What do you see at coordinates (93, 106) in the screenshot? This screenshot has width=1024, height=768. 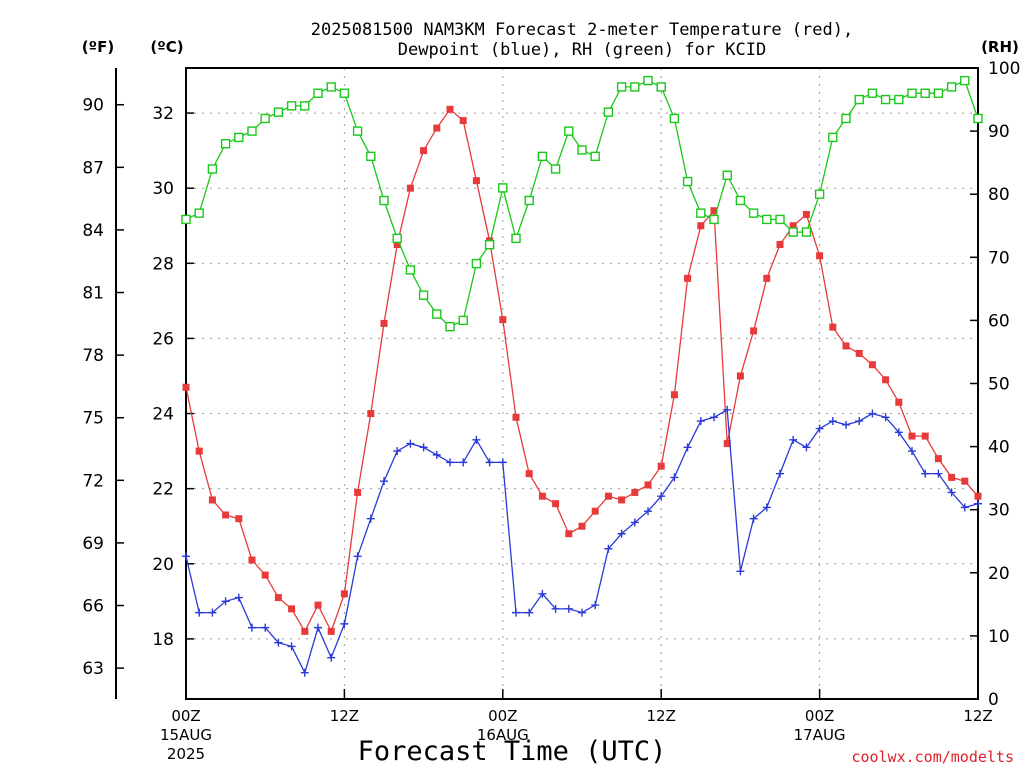 I see `fahrenheit-tick-label: 90` at bounding box center [93, 106].